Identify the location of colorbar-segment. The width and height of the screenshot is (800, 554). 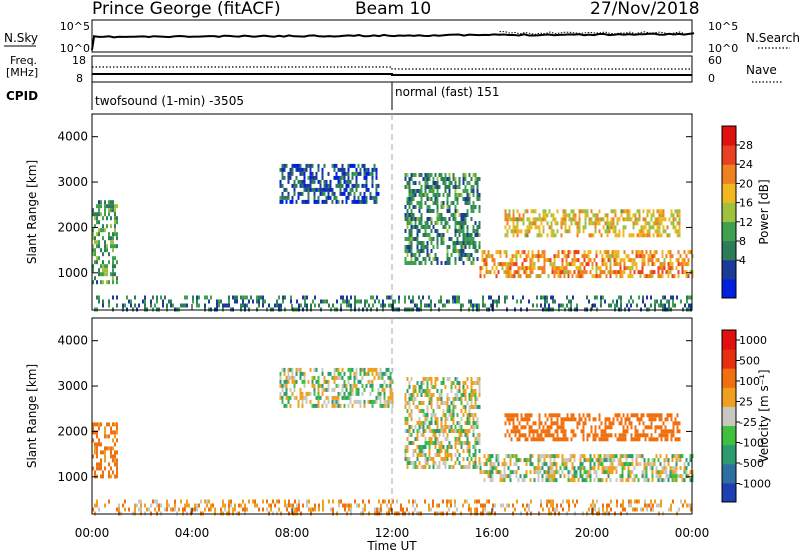
(729, 174).